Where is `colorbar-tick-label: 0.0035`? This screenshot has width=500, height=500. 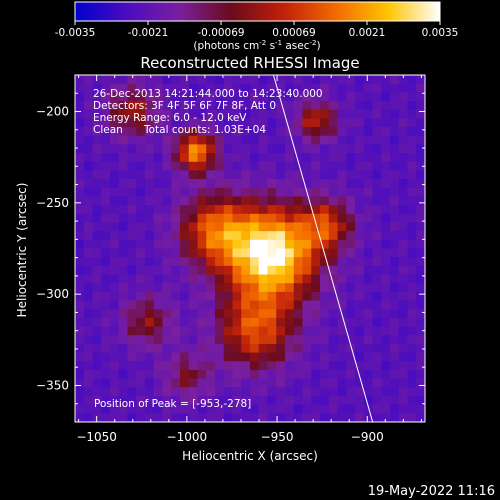 colorbar-tick-label: 0.0035 is located at coordinates (440, 33).